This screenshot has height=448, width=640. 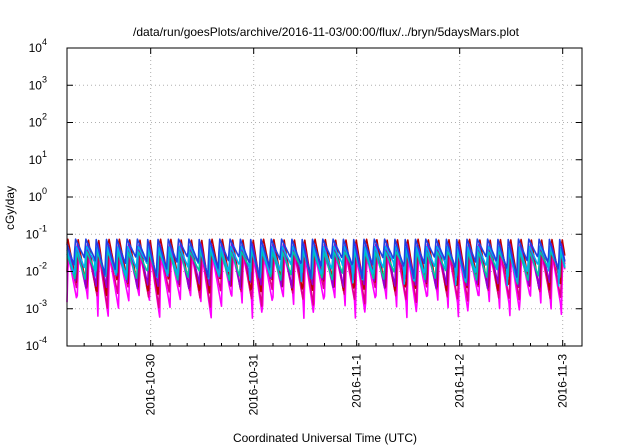 What do you see at coordinates (38, 46) in the screenshot?
I see `y-tick-label: 10⁴` at bounding box center [38, 46].